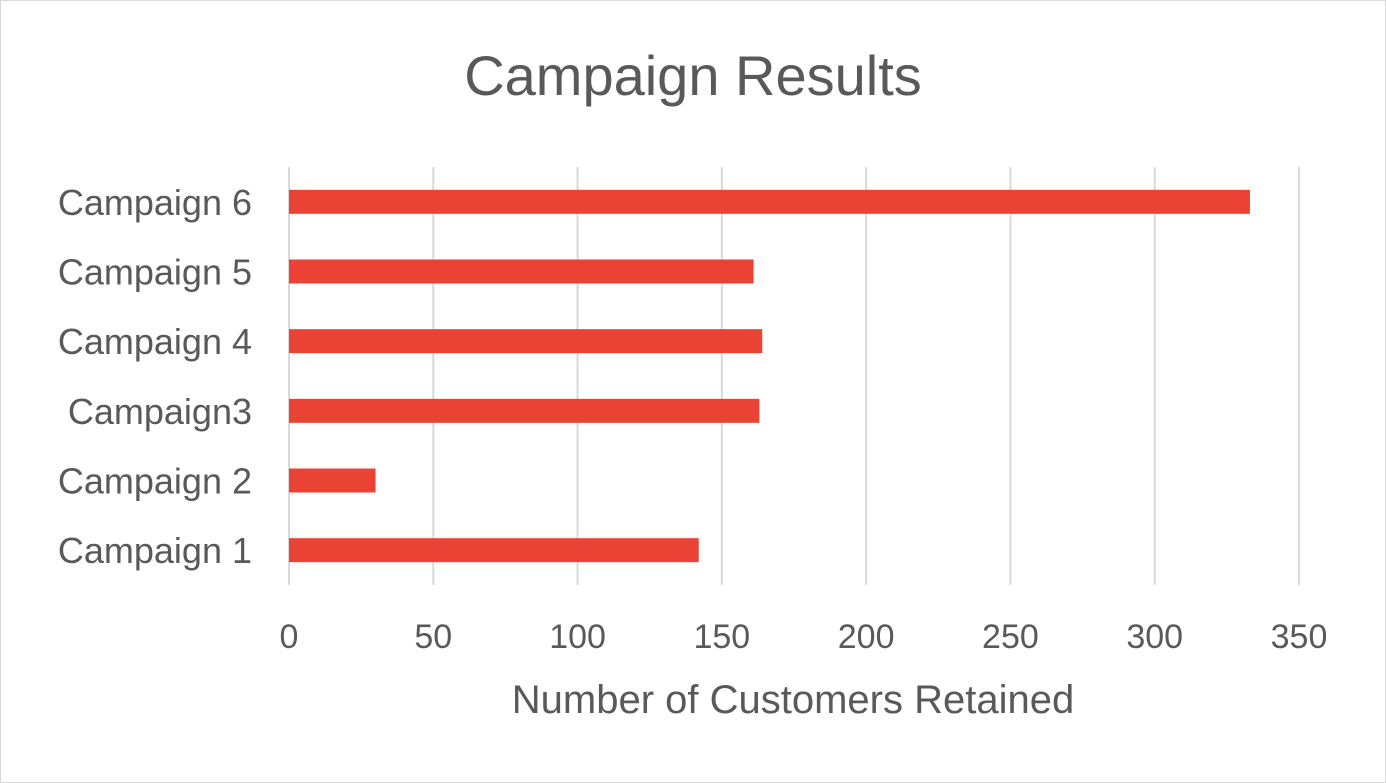  I want to click on category-label: Campaign 4, so click(155, 341).